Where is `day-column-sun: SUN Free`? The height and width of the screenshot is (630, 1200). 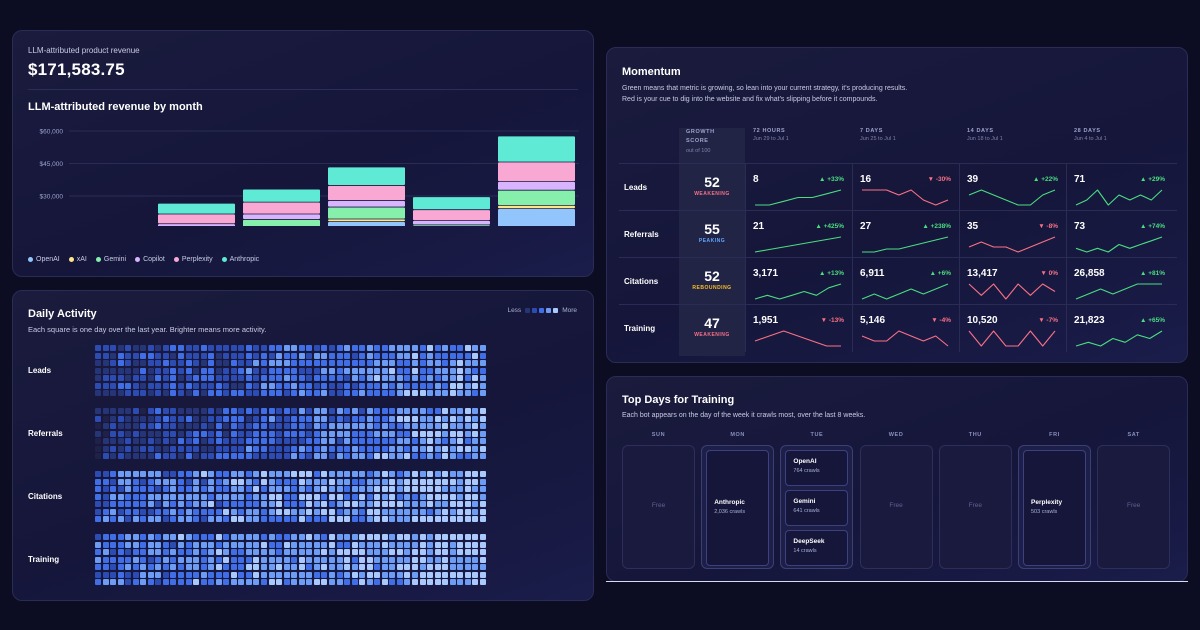 day-column-sun: SUN Free is located at coordinates (658, 500).